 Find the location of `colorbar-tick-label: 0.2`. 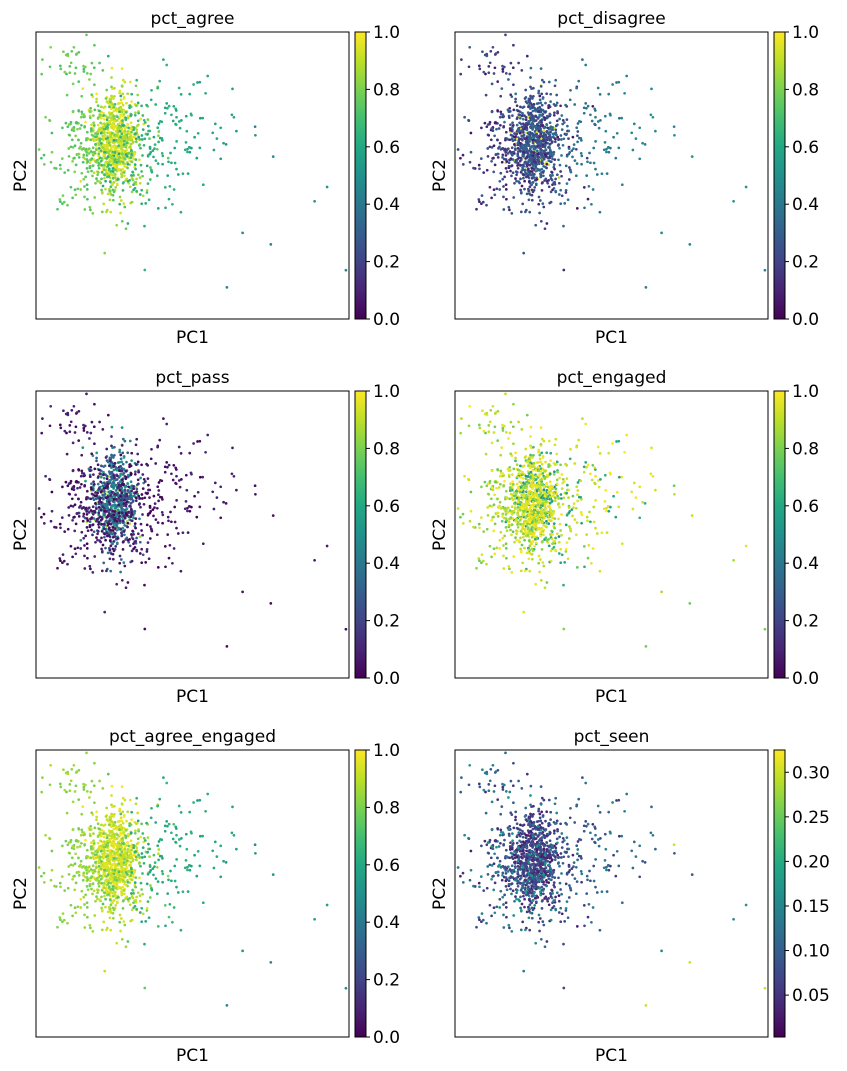

colorbar-tick-label: 0.2 is located at coordinates (805, 263).